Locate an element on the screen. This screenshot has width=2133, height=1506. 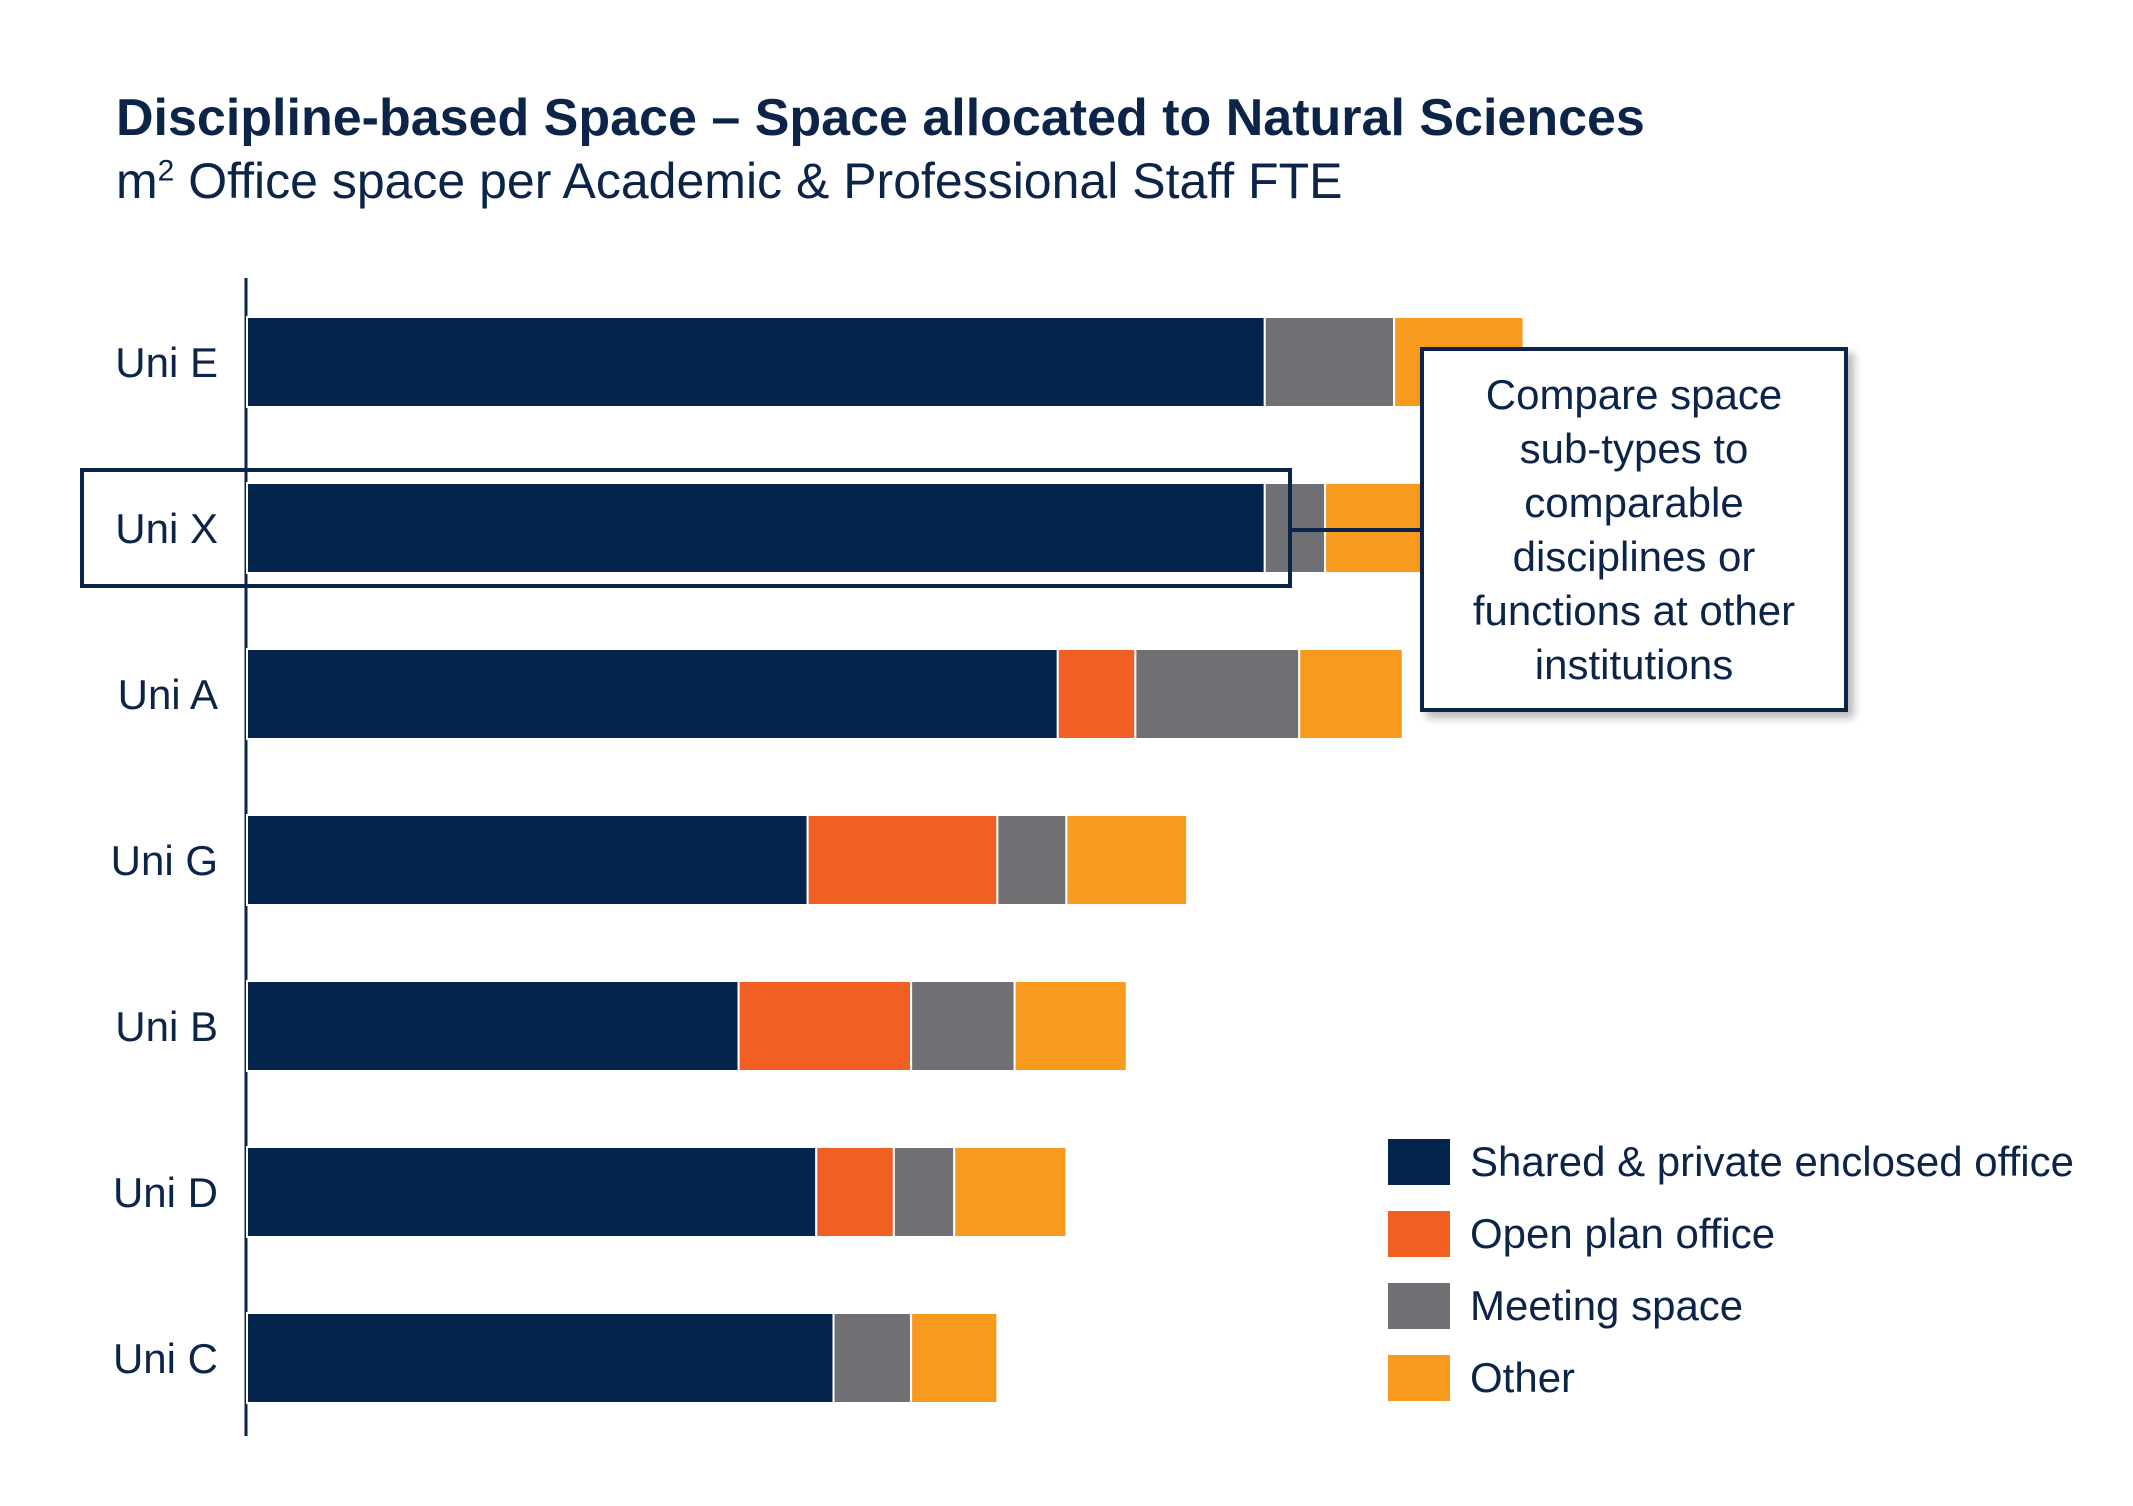
category-label-uni-c: Uni C is located at coordinates (165, 1358).